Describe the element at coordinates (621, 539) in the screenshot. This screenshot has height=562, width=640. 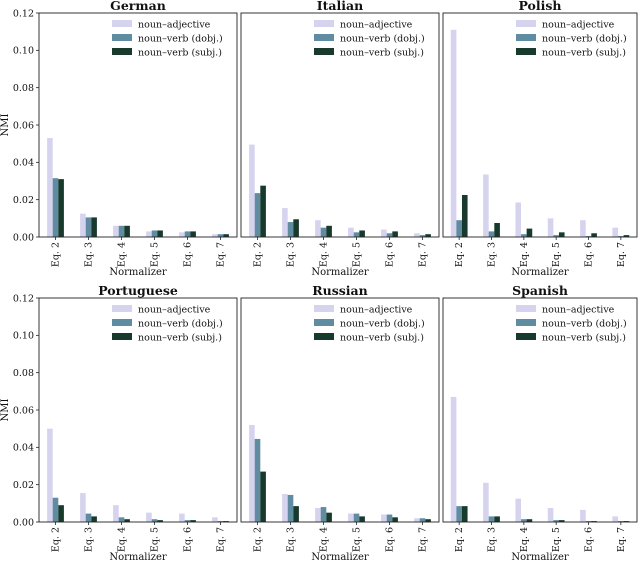
I see `x-tick-label: Eq. 7` at that location.